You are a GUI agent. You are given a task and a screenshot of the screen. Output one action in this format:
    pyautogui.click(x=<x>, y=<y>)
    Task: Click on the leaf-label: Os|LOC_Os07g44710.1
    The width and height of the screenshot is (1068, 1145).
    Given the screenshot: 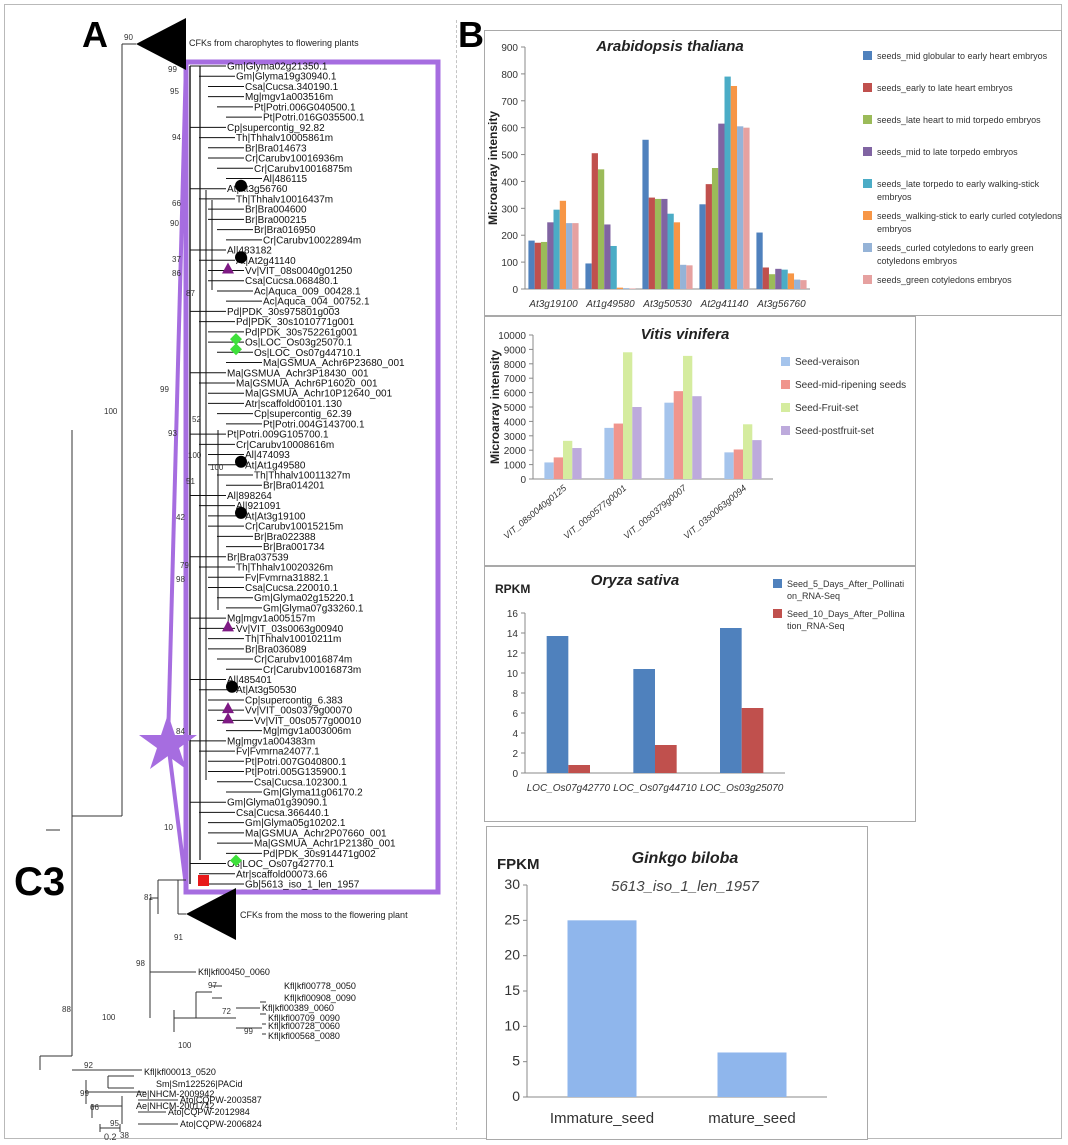 What is the action you would take?
    pyautogui.click(x=308, y=353)
    